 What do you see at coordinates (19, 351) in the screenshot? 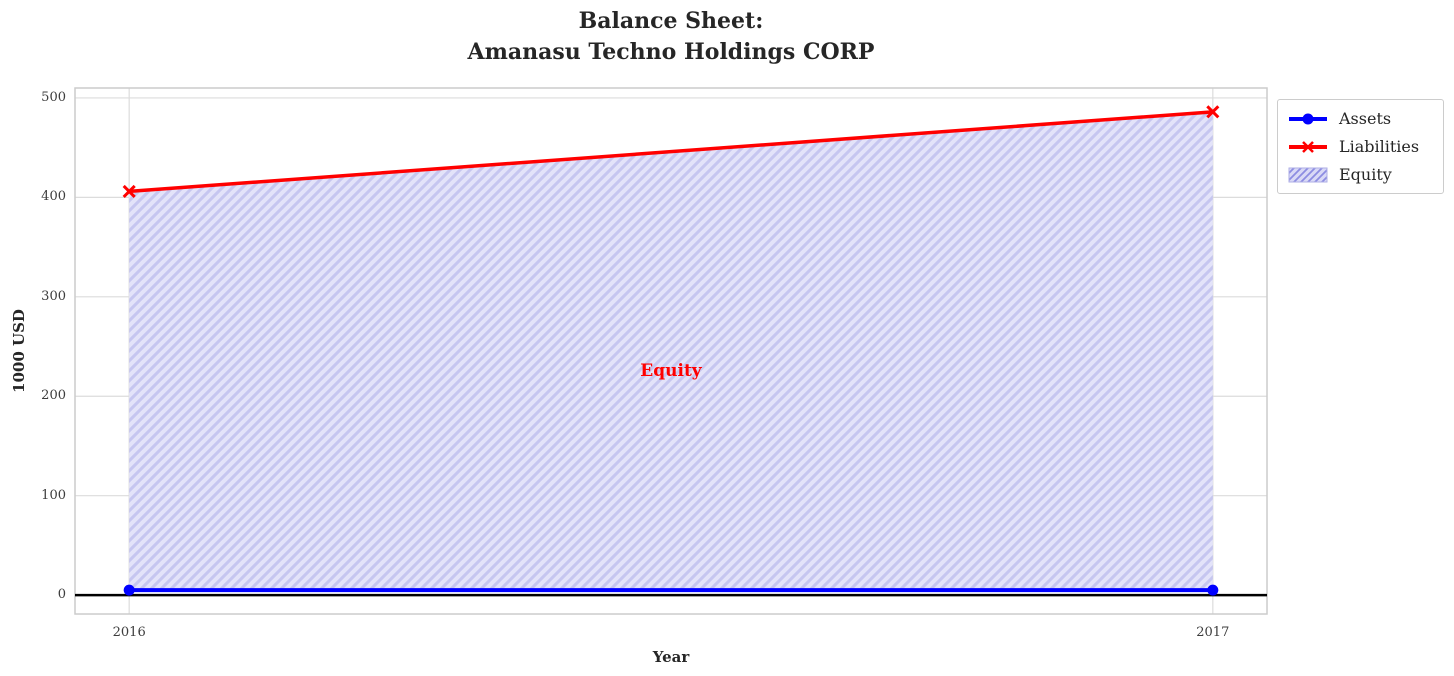
I see `y-axis-label: 1000 USD` at bounding box center [19, 351].